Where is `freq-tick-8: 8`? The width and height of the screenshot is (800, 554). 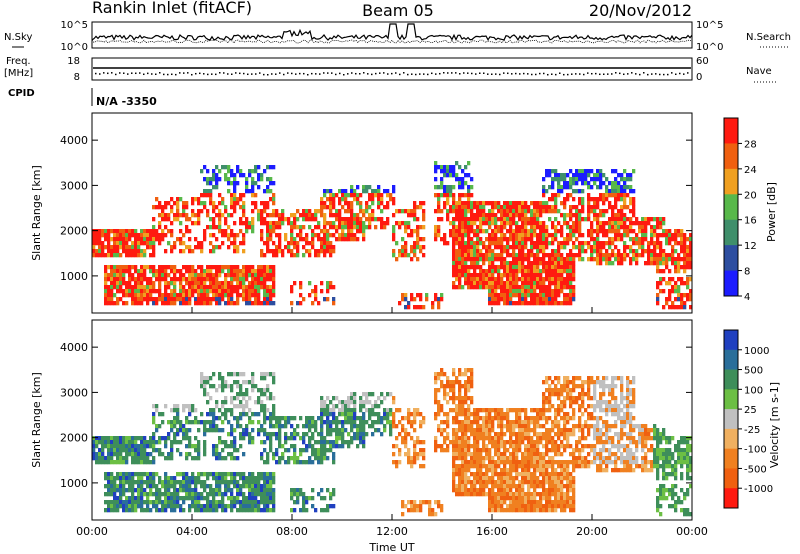
freq-tick-8: 8 is located at coordinates (77, 77).